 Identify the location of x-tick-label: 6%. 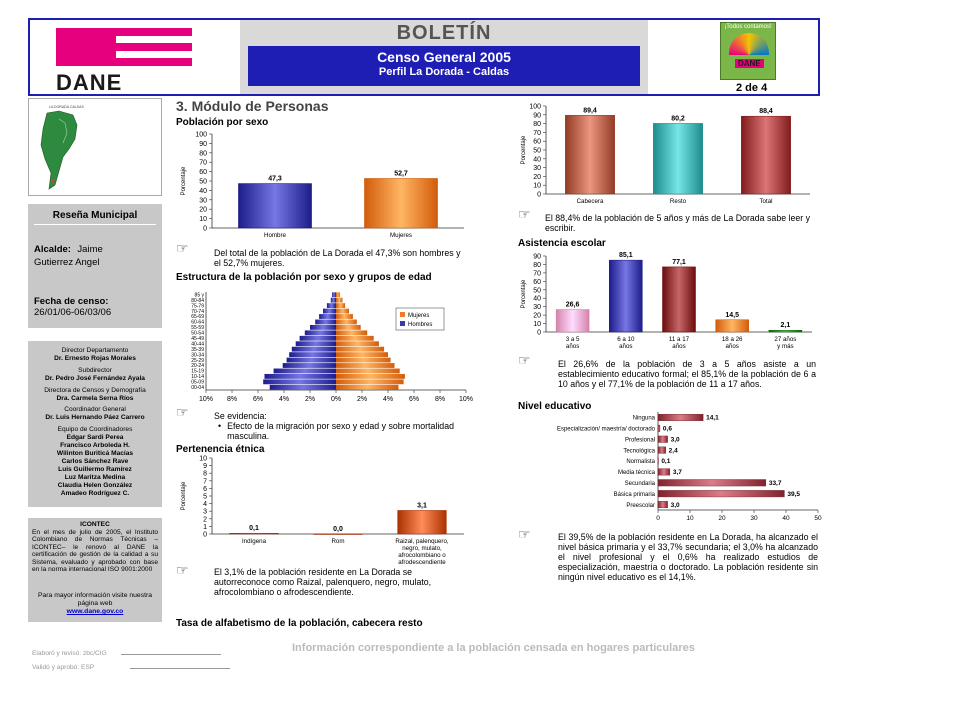
(414, 399).